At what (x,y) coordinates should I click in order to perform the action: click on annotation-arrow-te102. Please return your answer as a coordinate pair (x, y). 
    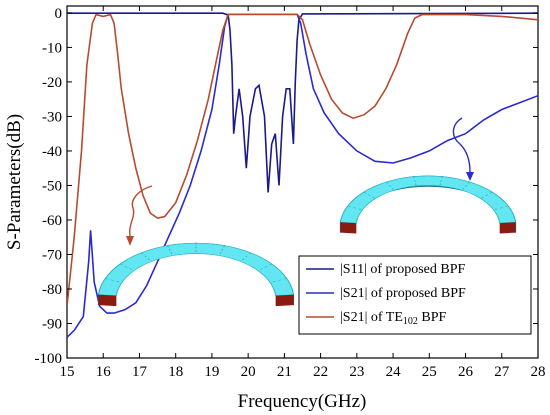
    Looking at the image, I should click on (140, 211).